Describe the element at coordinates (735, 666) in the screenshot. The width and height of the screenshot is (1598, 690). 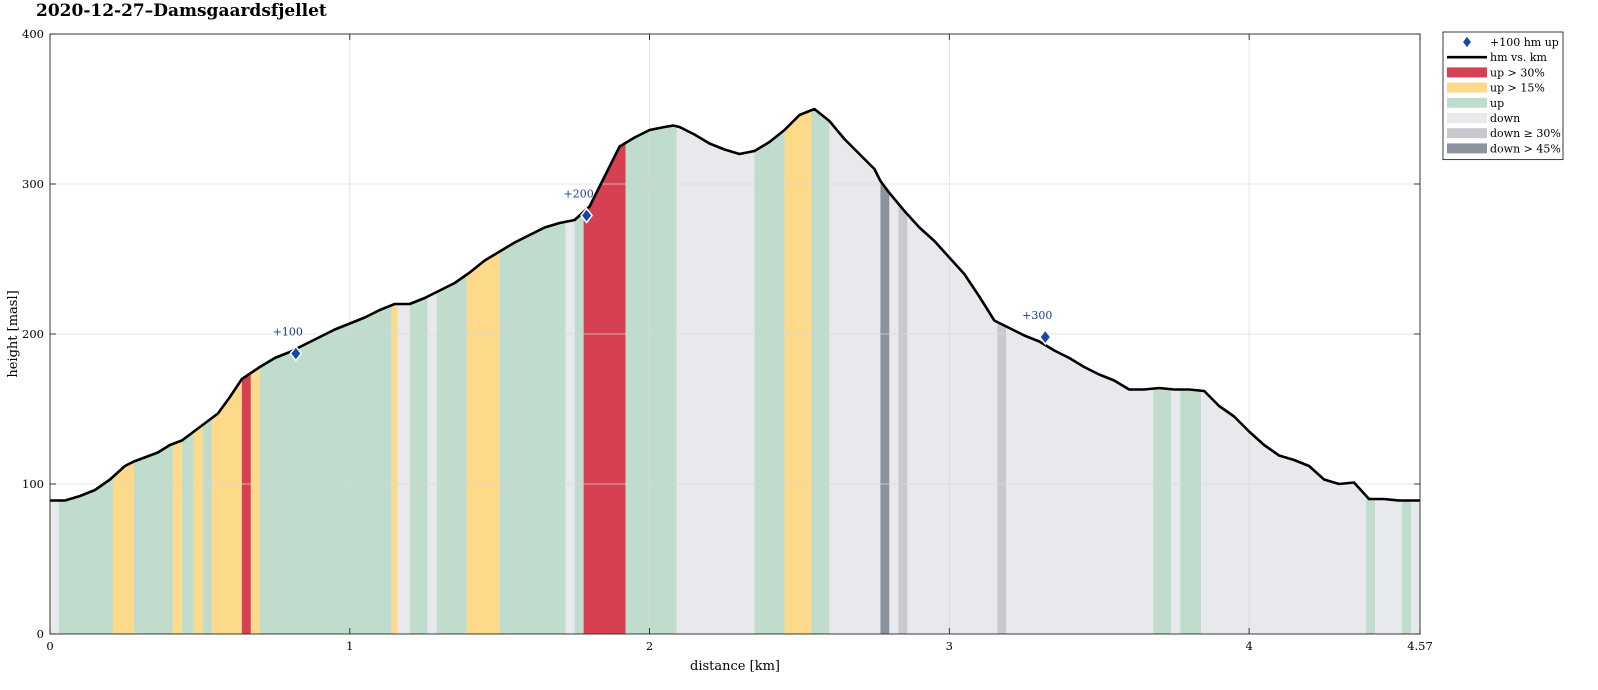
I see `x-axis-label: distance [km]` at that location.